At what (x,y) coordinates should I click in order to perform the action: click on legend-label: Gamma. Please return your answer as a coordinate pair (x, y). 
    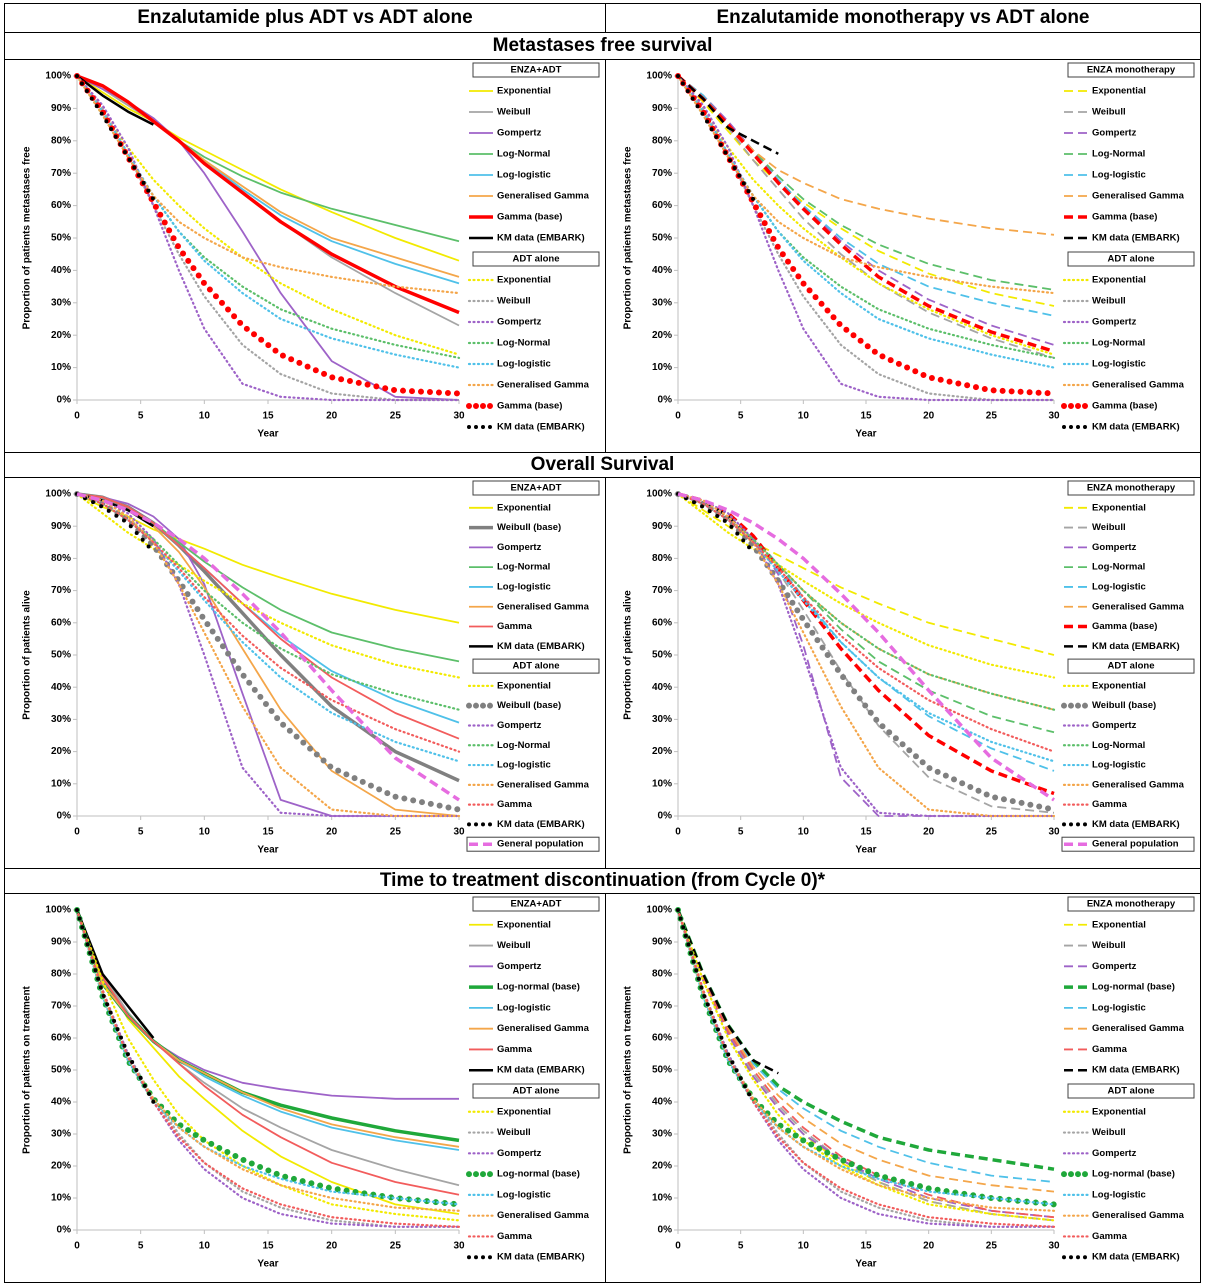
    Looking at the image, I should click on (515, 626).